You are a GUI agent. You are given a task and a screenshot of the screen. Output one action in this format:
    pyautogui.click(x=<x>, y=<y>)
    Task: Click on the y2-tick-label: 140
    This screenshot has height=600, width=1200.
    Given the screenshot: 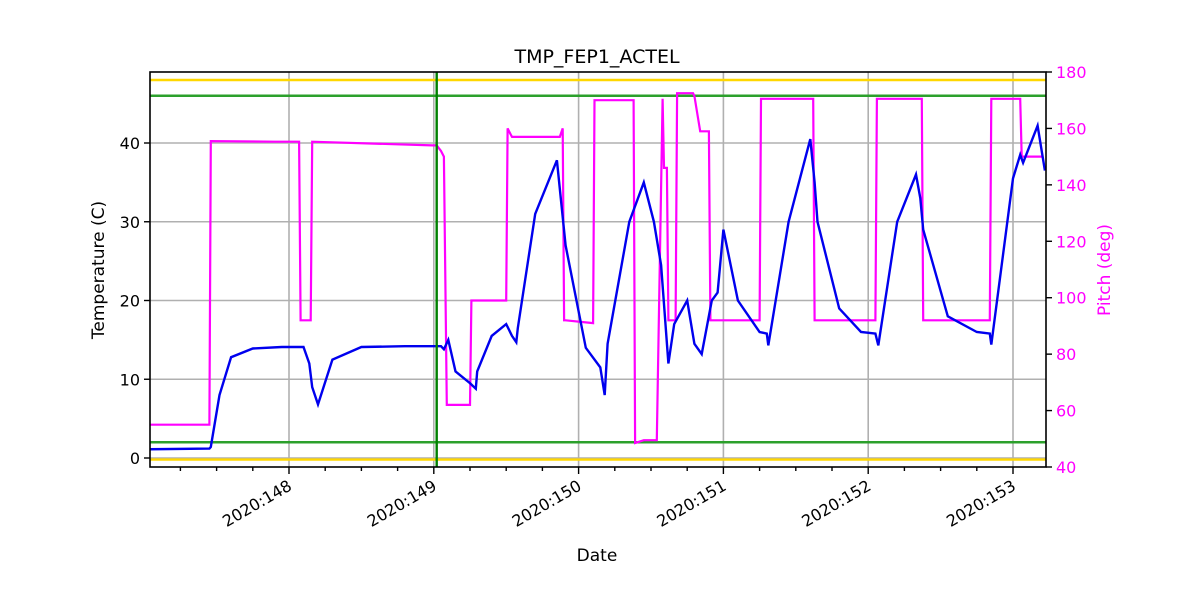 What is the action you would take?
    pyautogui.click(x=1071, y=185)
    